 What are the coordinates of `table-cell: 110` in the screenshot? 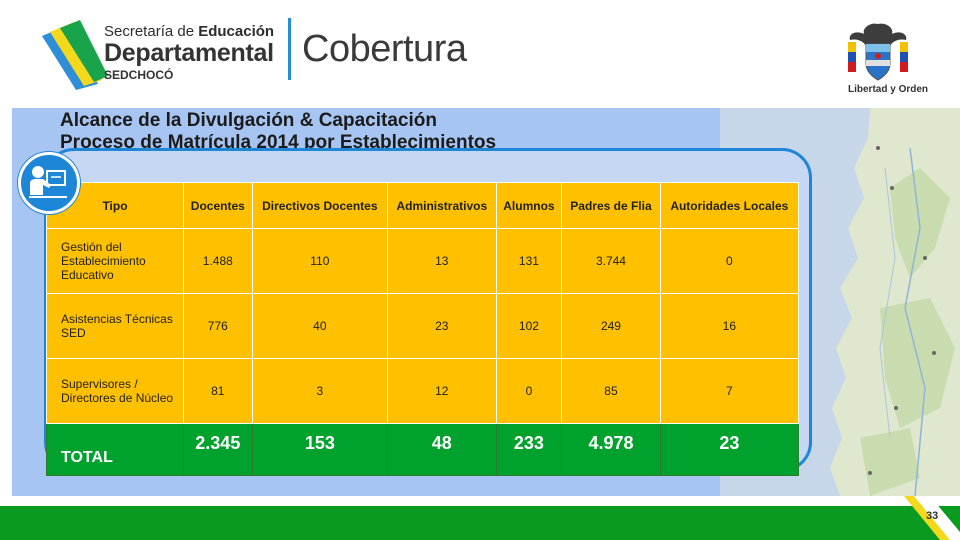 It's located at (320, 261).